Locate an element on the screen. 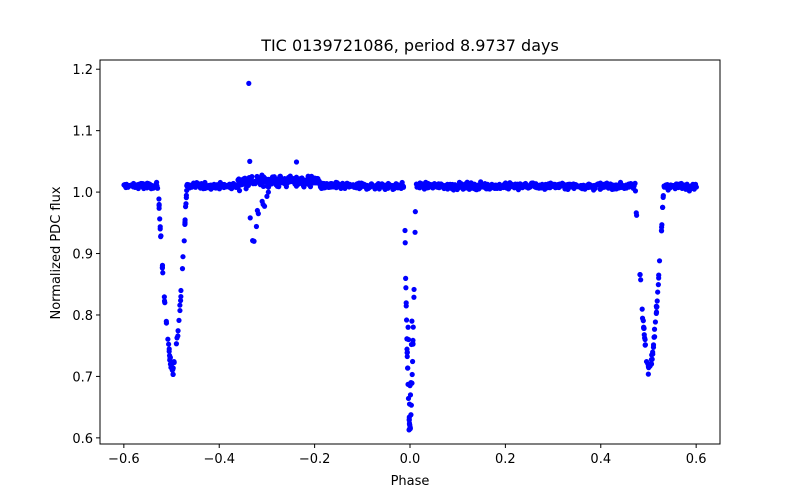 Image resolution: width=800 pixels, height=500 pixels. chart-title: TIC 0139721086, period 8.9737 days is located at coordinates (409, 45).